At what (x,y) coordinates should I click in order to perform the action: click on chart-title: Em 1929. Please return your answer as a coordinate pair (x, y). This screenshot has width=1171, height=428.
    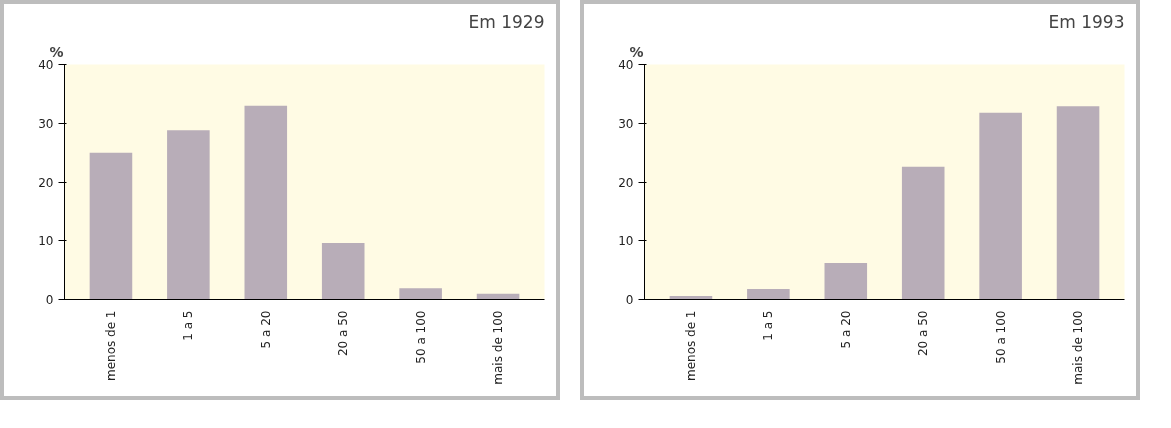
    Looking at the image, I should click on (506, 21).